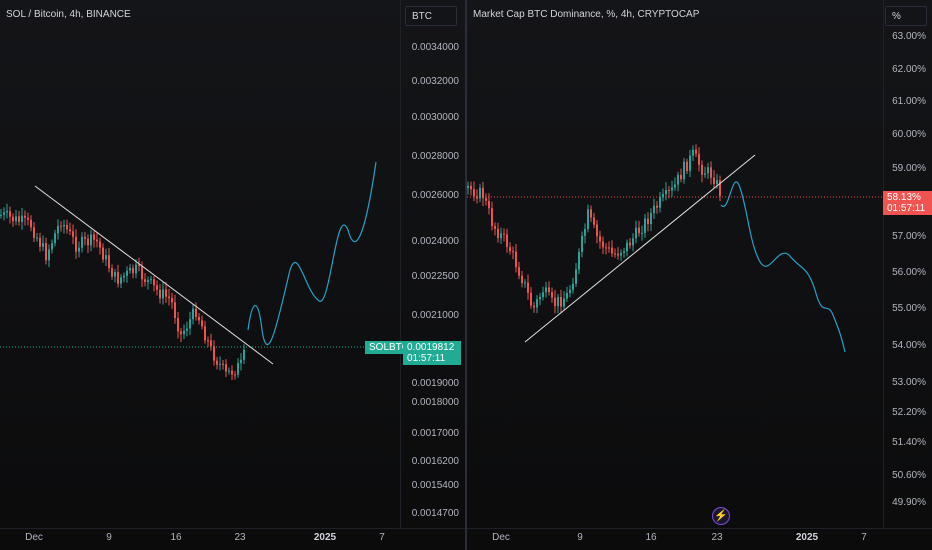 The image size is (932, 550). Describe the element at coordinates (68, 14) in the screenshot. I see `left-chart-title: SOL / Bitcoin, 4h, BINANCE` at that location.